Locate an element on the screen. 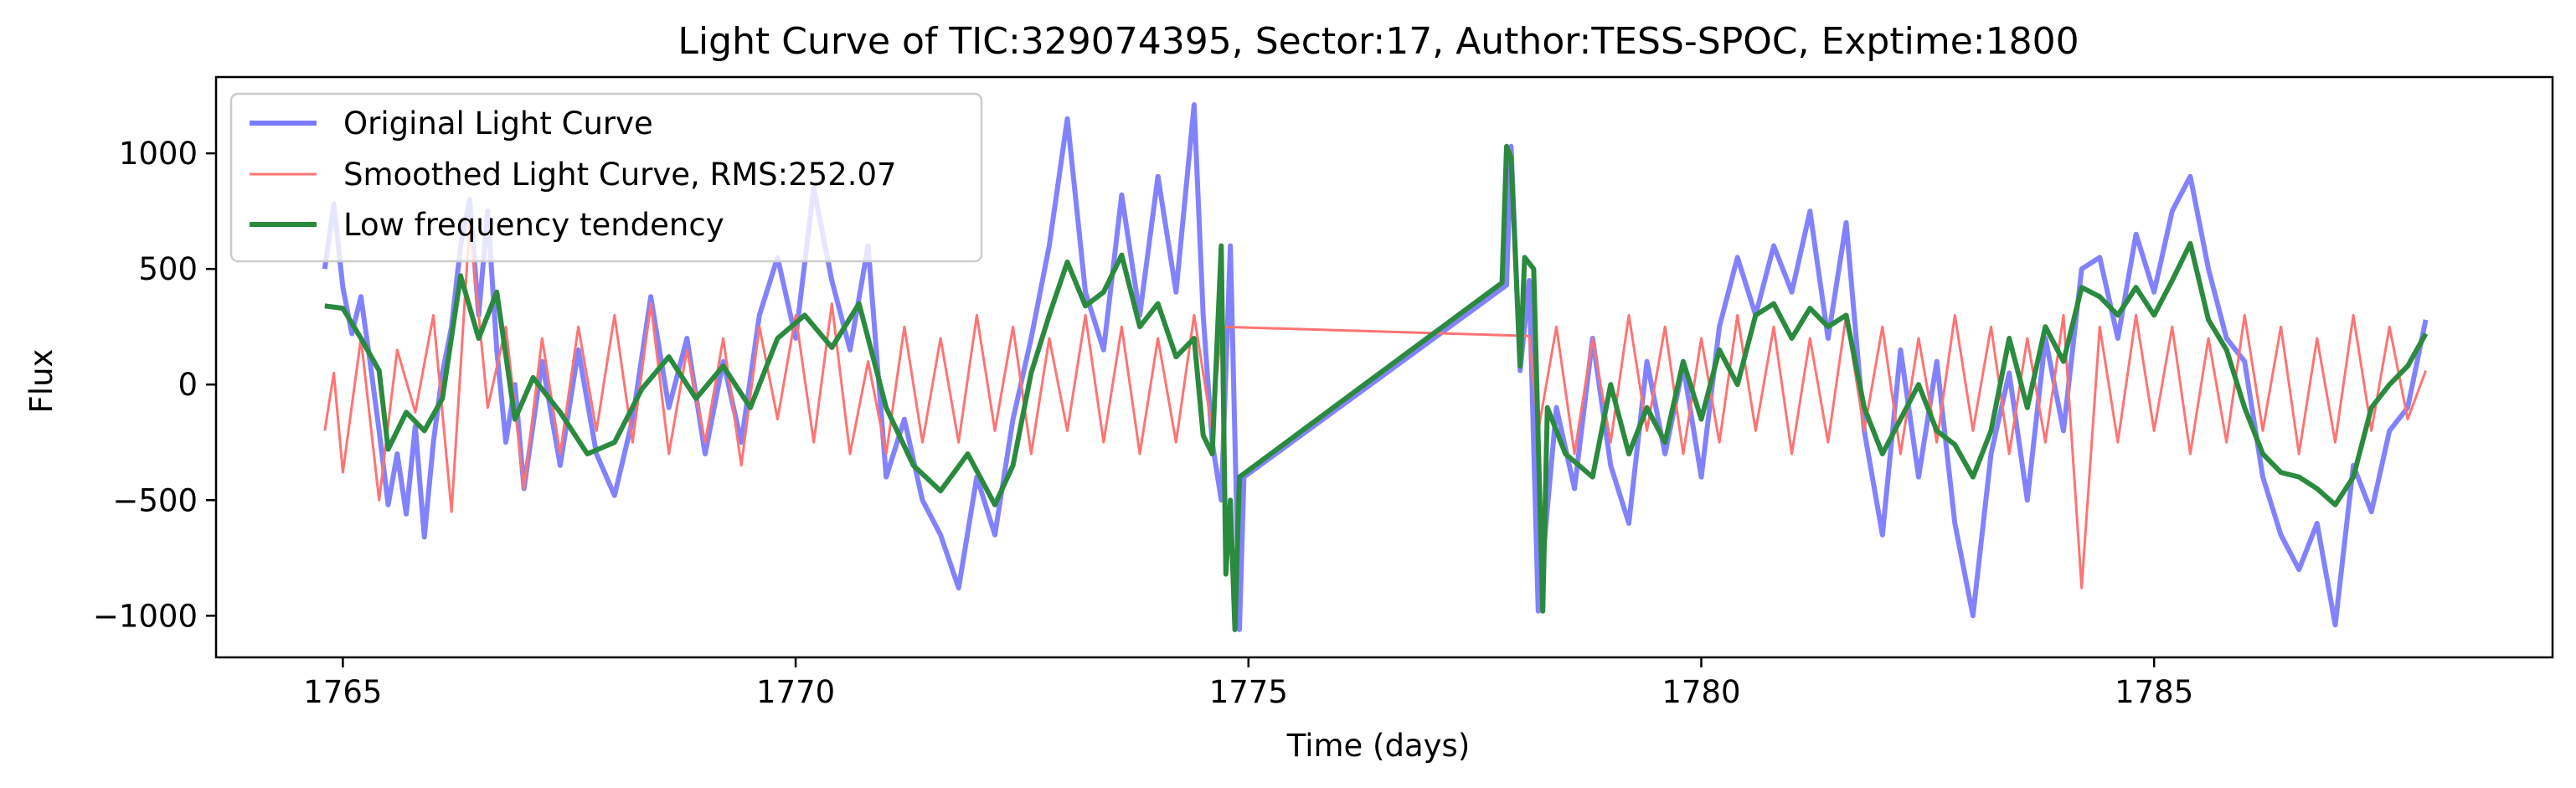 This screenshot has width=2576, height=788. legend-box is located at coordinates (606, 177).